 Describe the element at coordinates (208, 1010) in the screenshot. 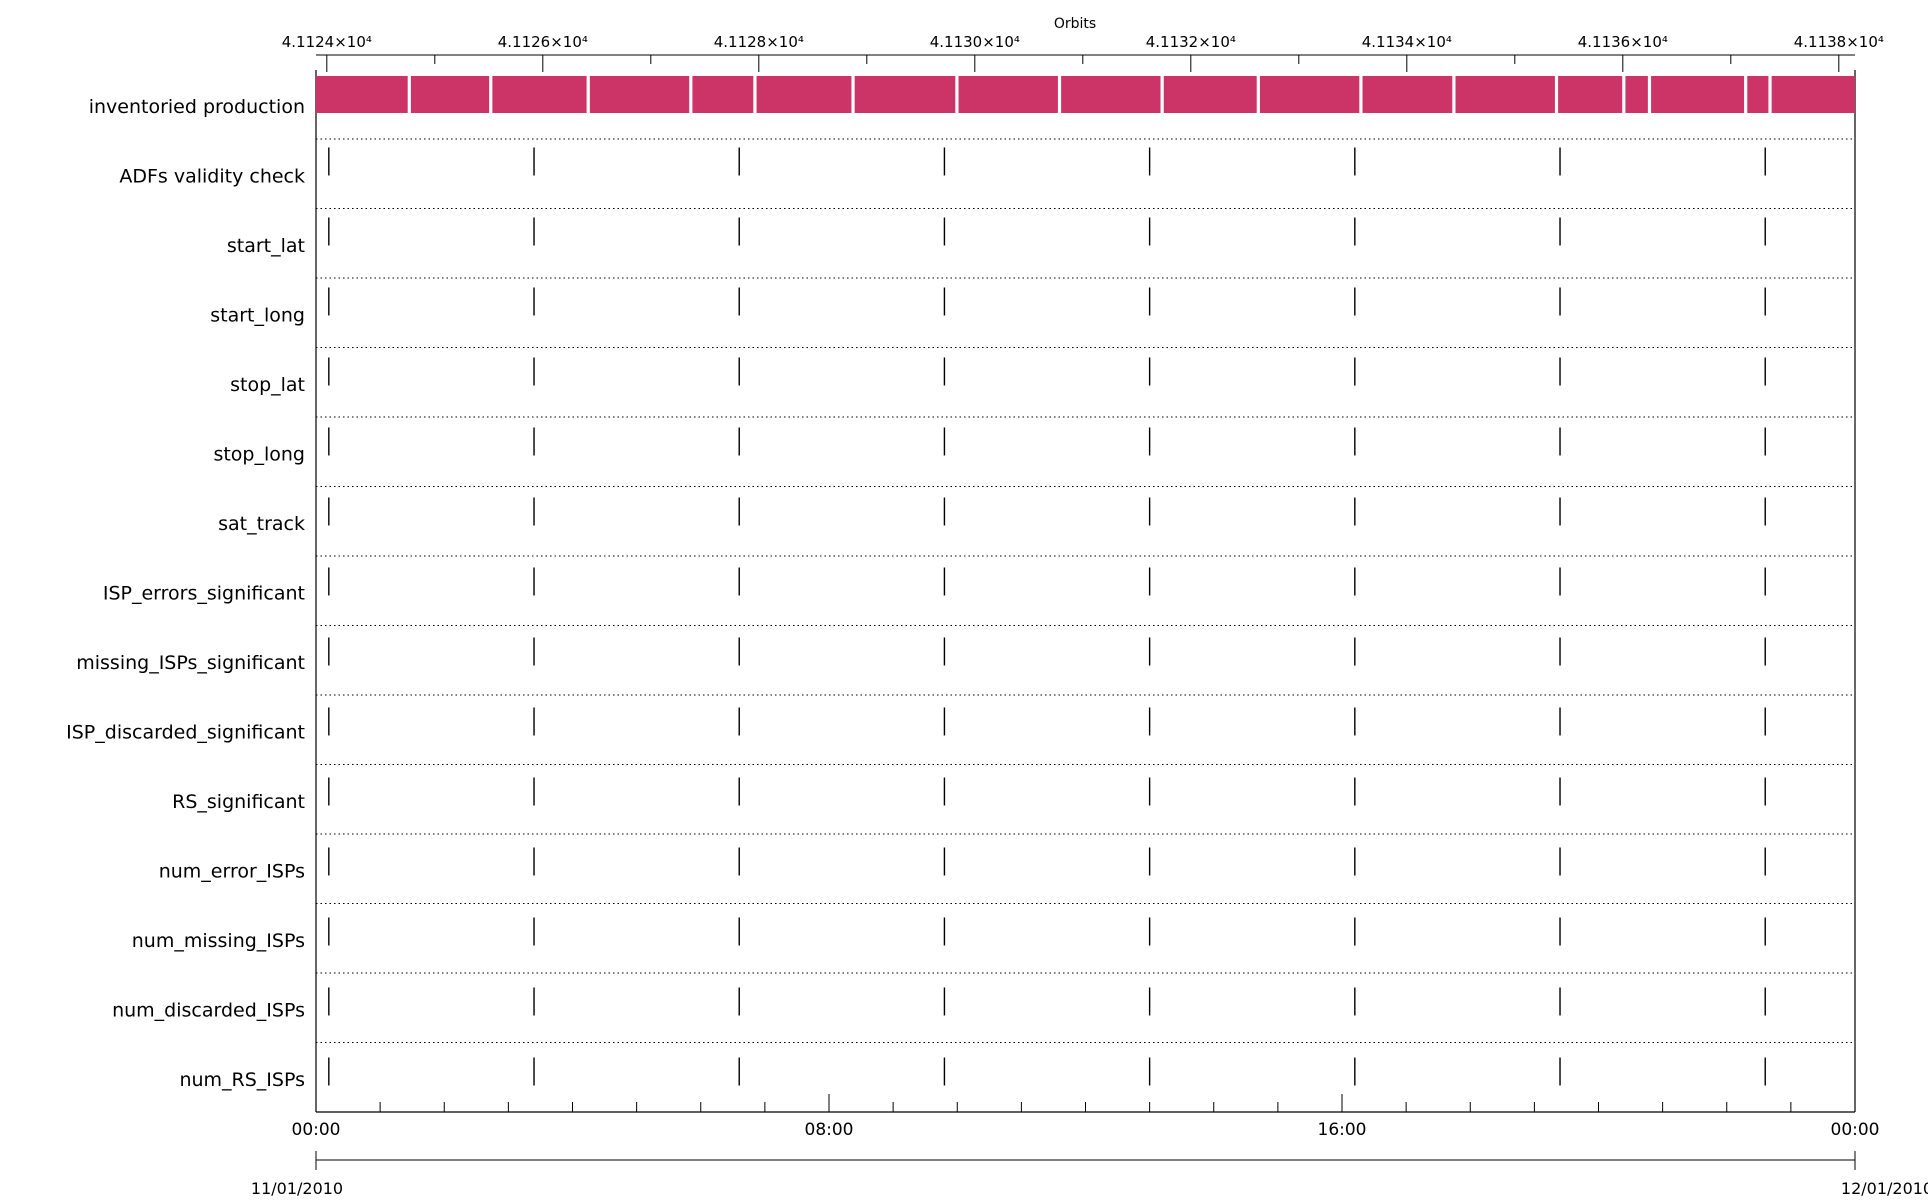

I see `row-label: num_discarded_ISPs` at that location.